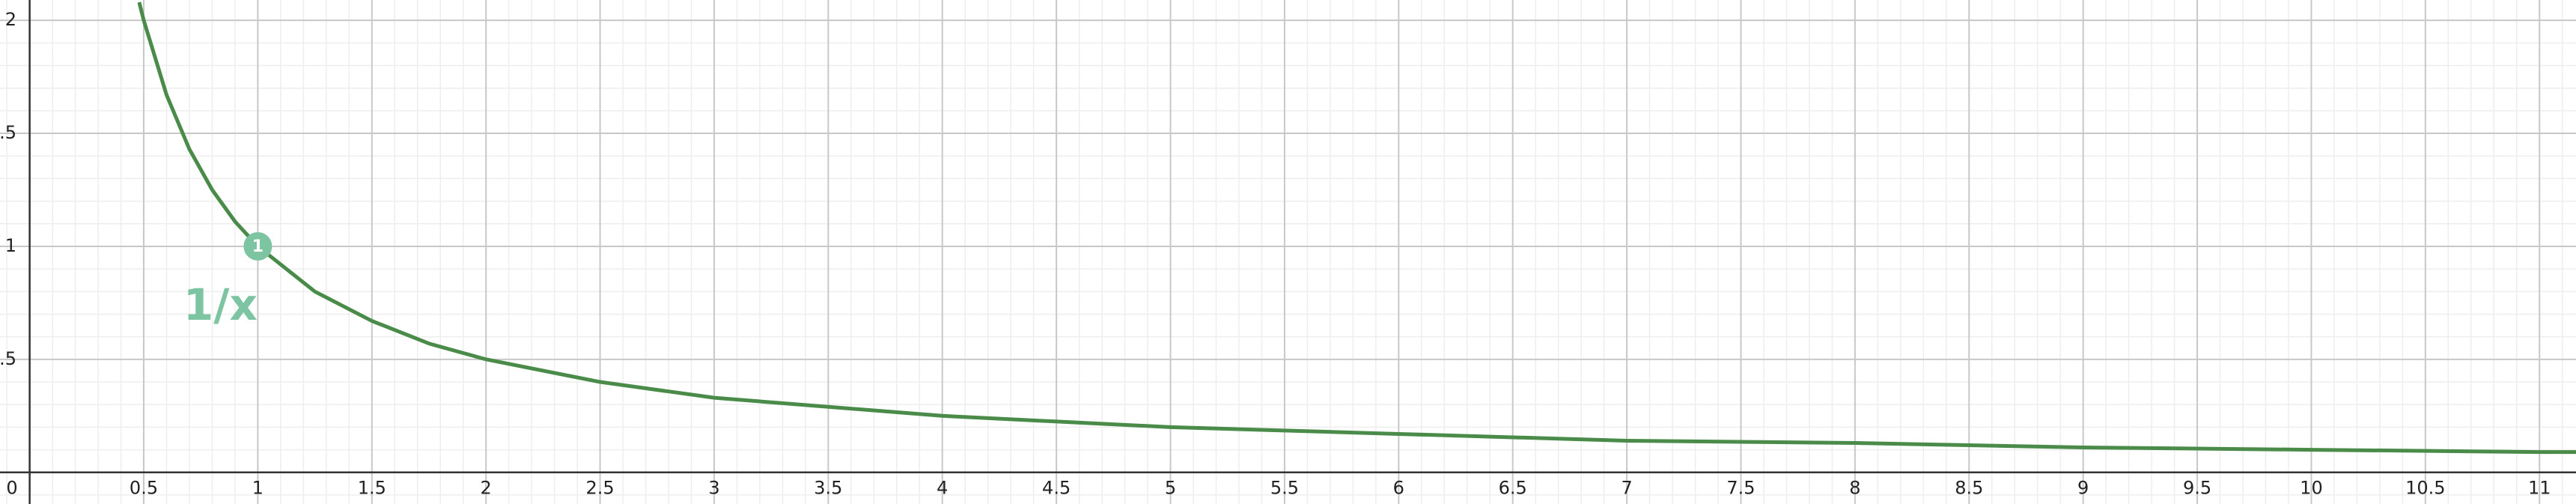 Image resolution: width=2576 pixels, height=504 pixels. I want to click on point-label: 1, so click(258, 246).